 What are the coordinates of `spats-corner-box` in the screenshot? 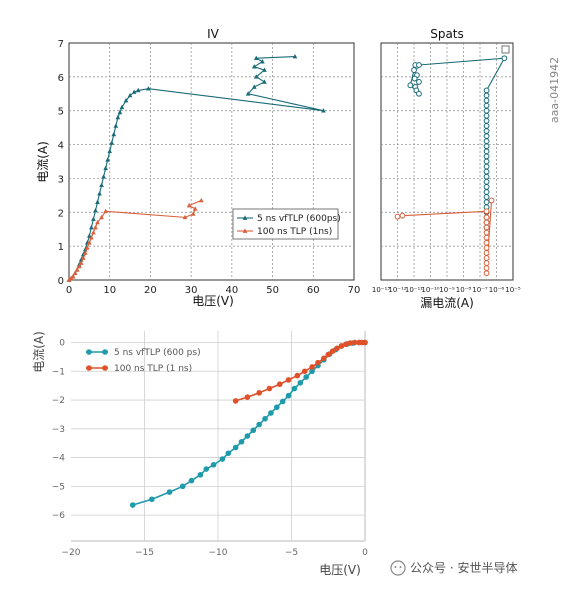 It's located at (505, 49).